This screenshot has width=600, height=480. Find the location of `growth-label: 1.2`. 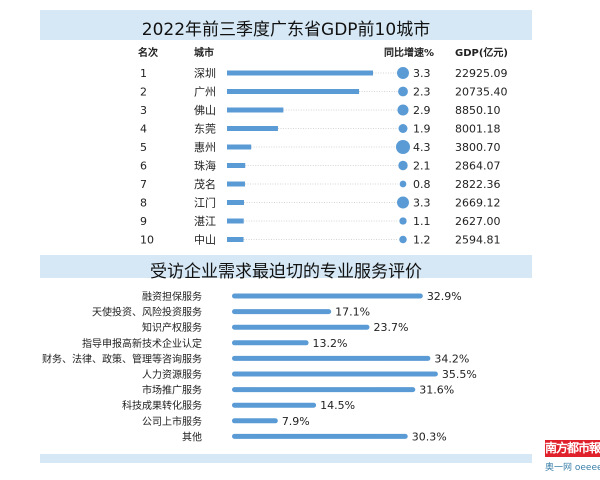

growth-label: 1.2 is located at coordinates (422, 240).